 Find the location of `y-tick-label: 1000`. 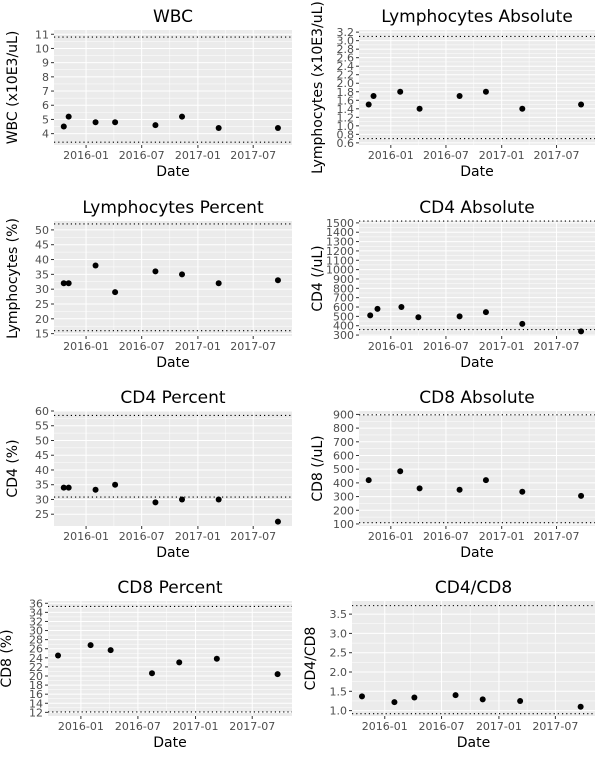

y-tick-label: 1000 is located at coordinates (340, 270).